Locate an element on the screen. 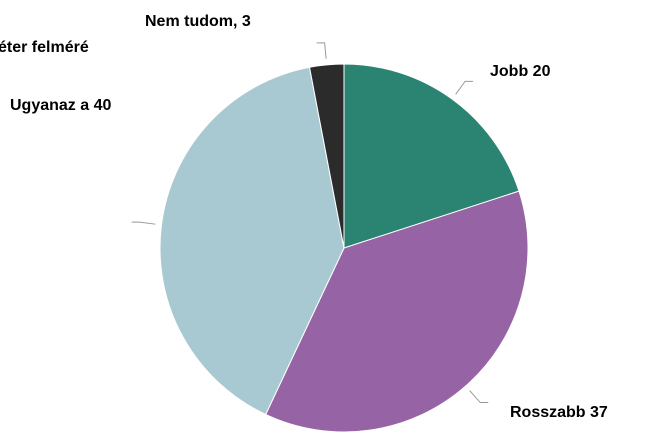 The image size is (658, 433). data-label: Jobb 20 is located at coordinates (520, 71).